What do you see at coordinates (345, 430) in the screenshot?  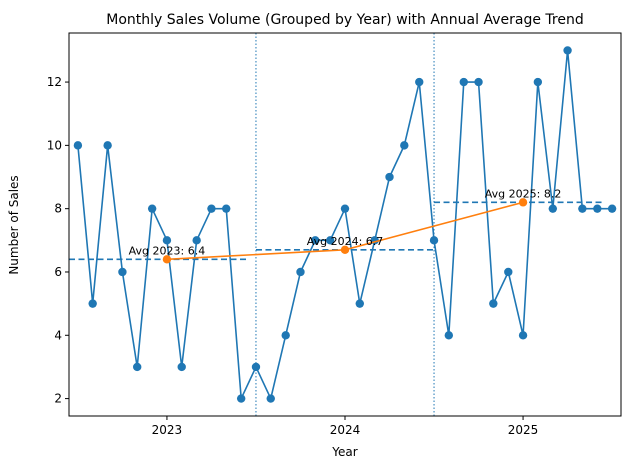 I see `x-tick-label: 2024` at bounding box center [345, 430].